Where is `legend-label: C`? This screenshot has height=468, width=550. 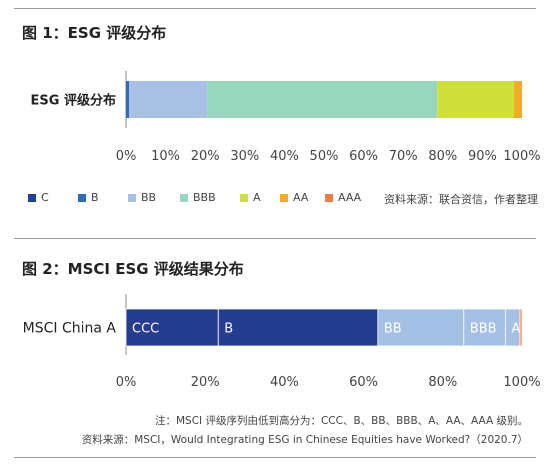 legend-label: C is located at coordinates (45, 197).